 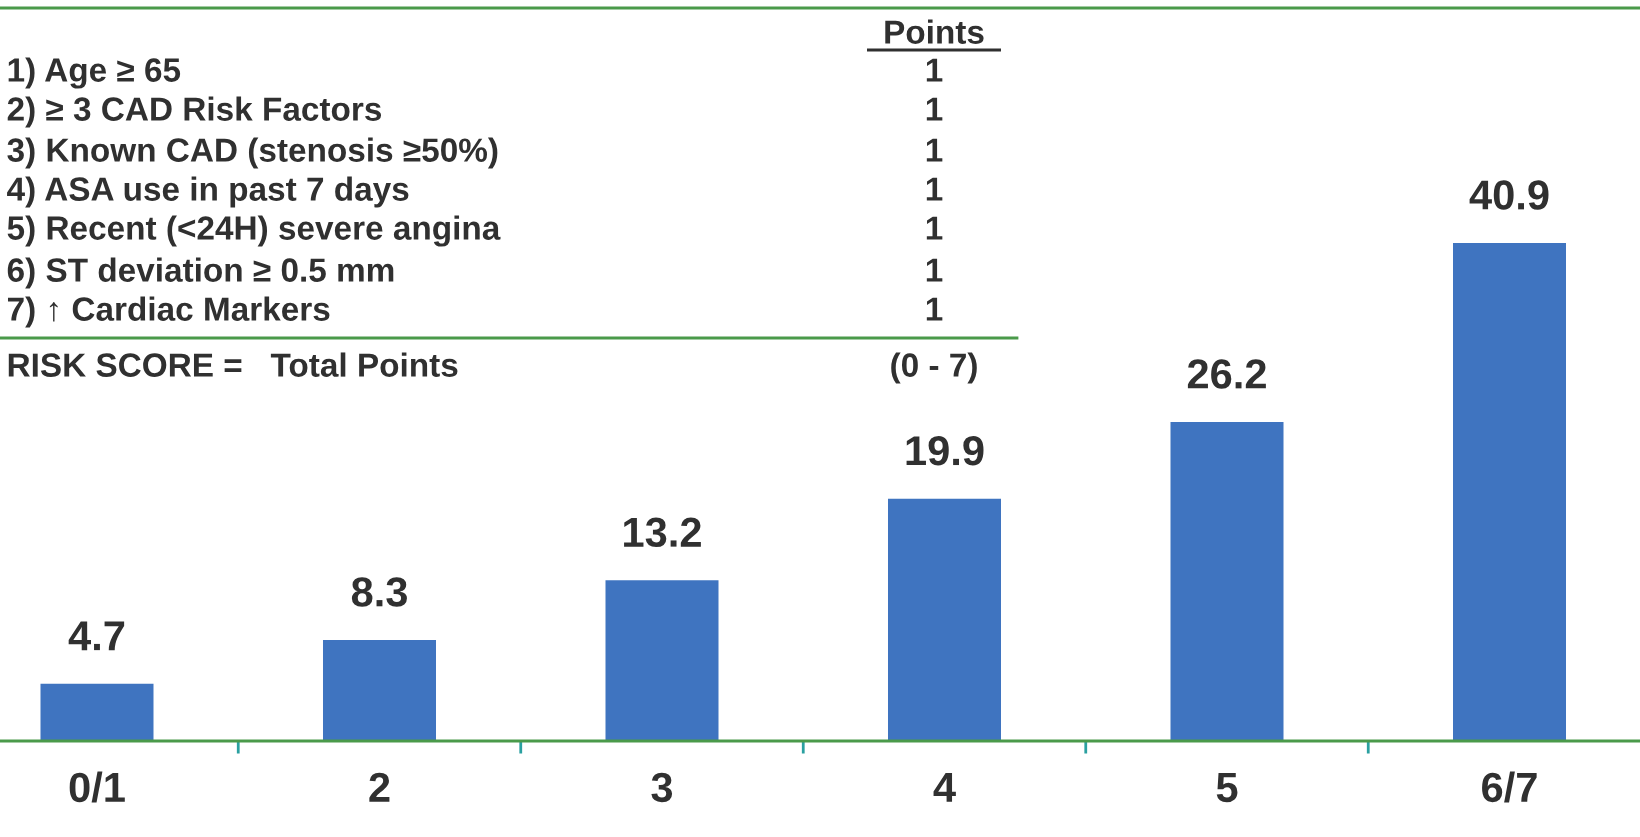 What do you see at coordinates (1227, 788) in the screenshot?
I see `x-tick-label: 5` at bounding box center [1227, 788].